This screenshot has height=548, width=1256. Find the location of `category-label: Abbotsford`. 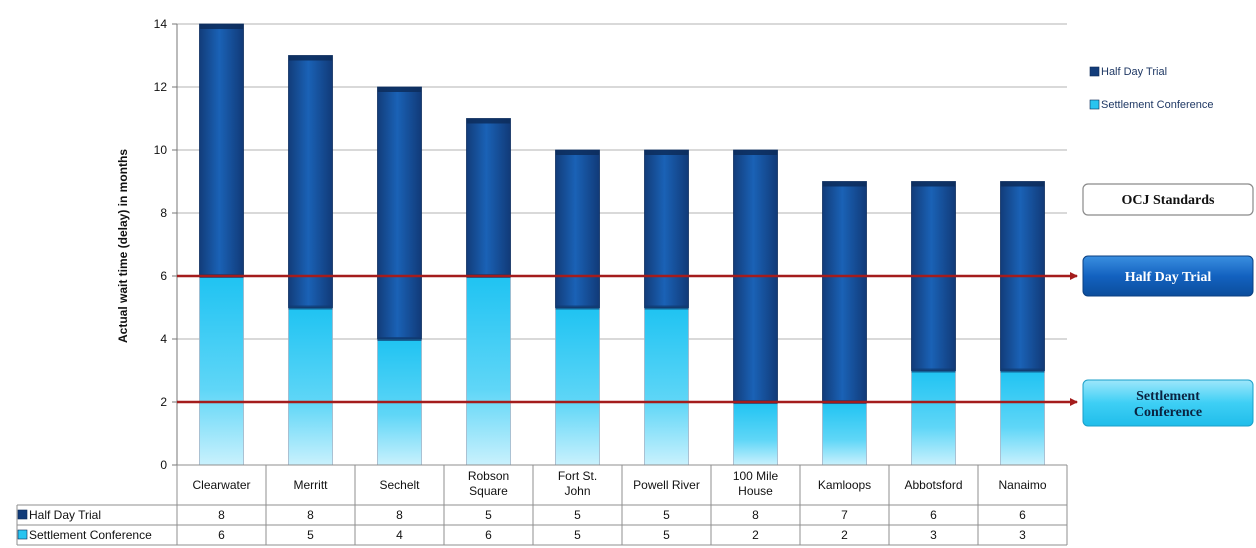

category-label: Abbotsford is located at coordinates (933, 485).